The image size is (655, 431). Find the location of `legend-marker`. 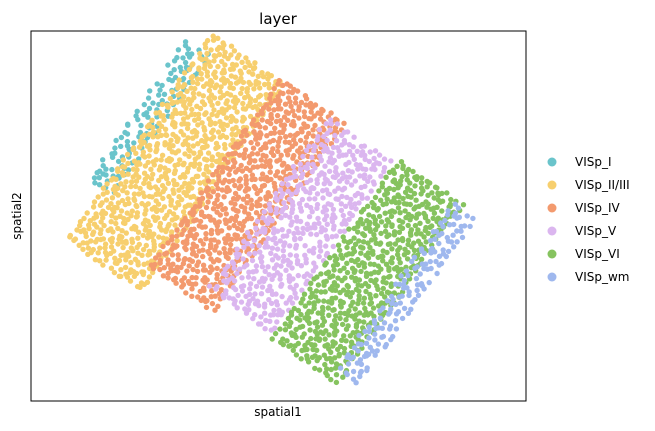

legend-marker is located at coordinates (552, 231).